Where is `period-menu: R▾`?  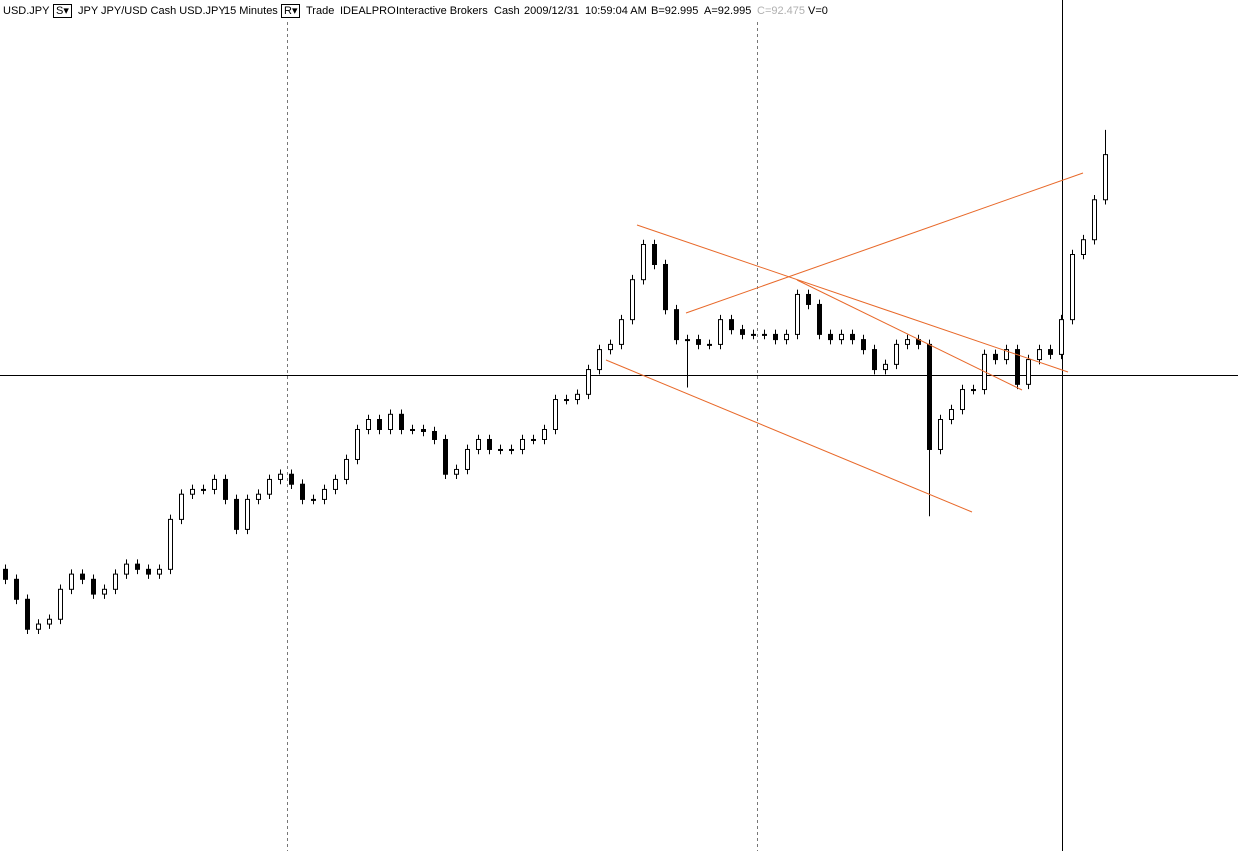
period-menu: R▾ is located at coordinates (291, 11).